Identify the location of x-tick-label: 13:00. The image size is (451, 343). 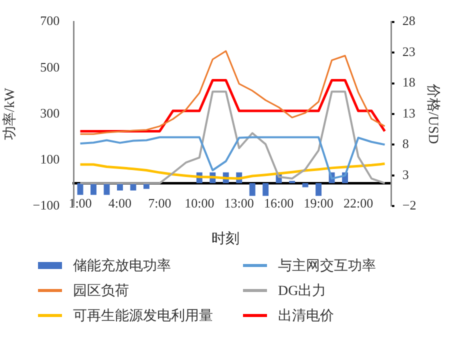
(239, 202).